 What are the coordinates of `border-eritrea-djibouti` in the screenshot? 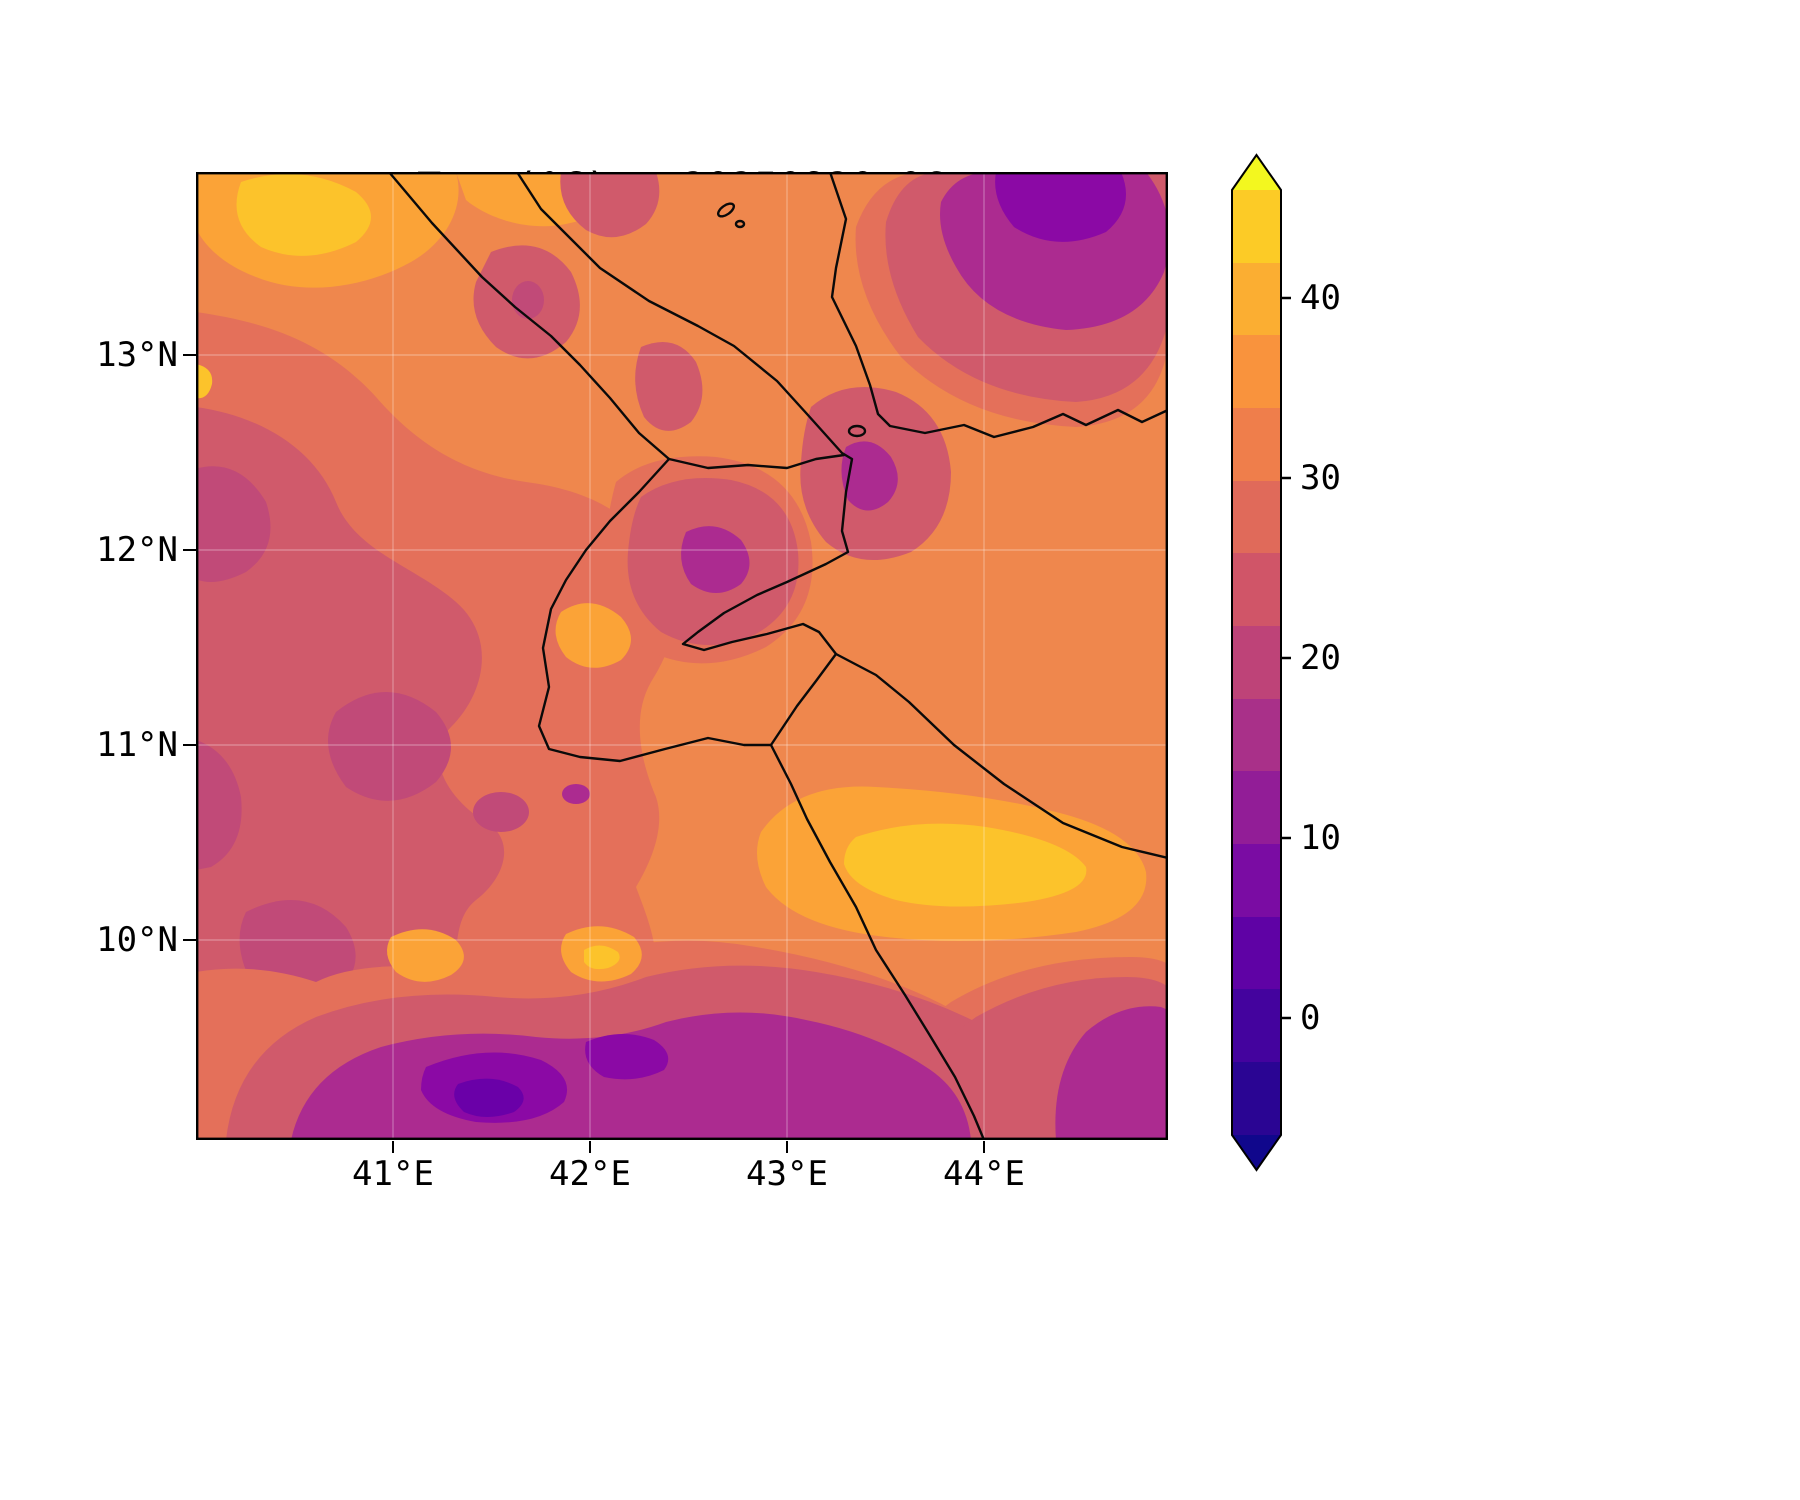 It's located at (756, 461).